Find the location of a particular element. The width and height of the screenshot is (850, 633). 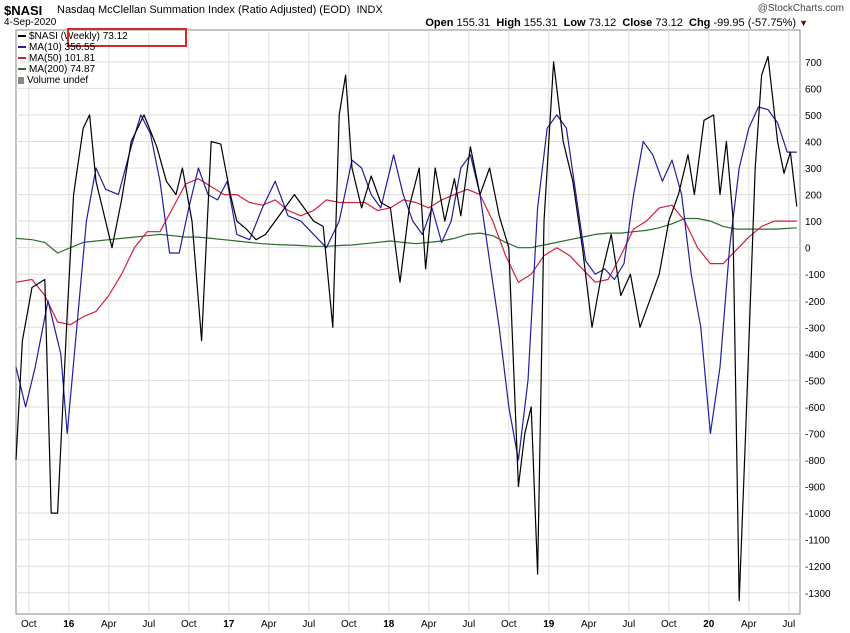

y-tick-label: -900 is located at coordinates (815, 488).